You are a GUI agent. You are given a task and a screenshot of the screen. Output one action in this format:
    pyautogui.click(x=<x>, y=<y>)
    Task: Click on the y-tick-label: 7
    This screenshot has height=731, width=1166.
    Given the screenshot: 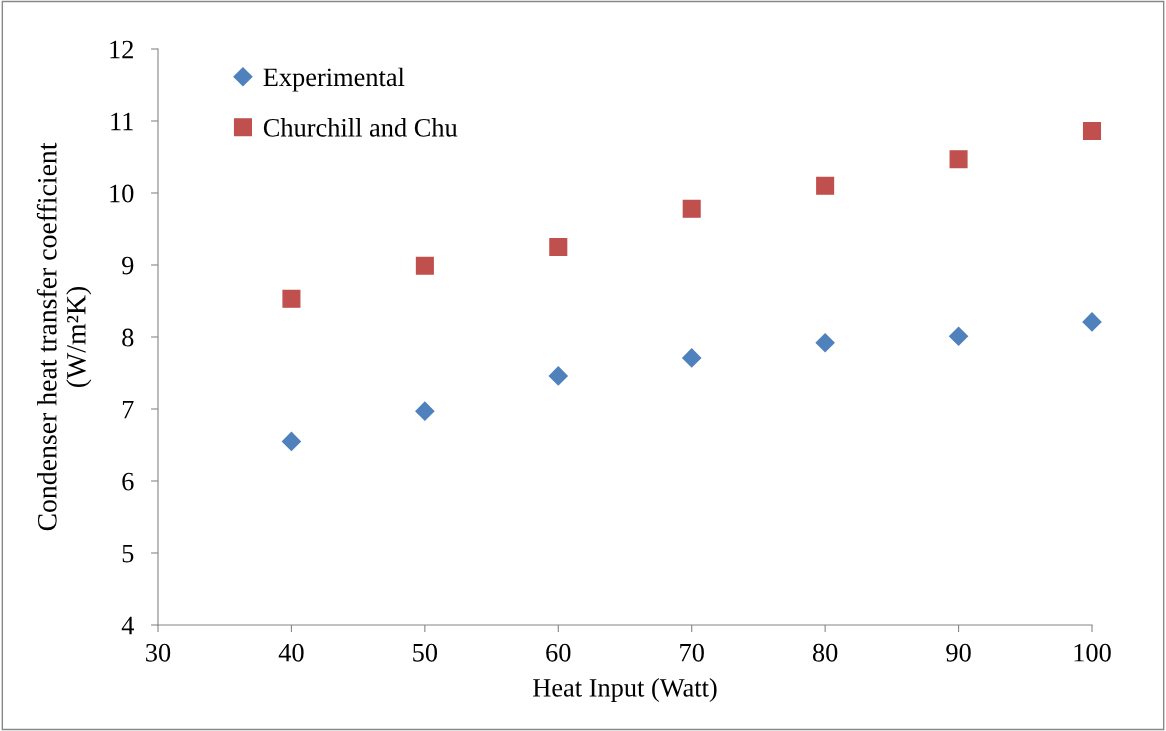 What is the action you would take?
    pyautogui.click(x=128, y=409)
    